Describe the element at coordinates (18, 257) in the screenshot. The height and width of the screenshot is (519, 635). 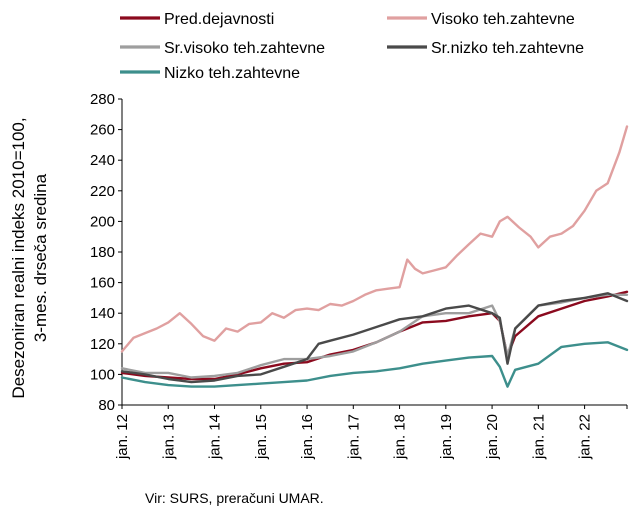
I see `y-axis-title-line-1: Desezoniran realni indeks 2010=100,` at that location.